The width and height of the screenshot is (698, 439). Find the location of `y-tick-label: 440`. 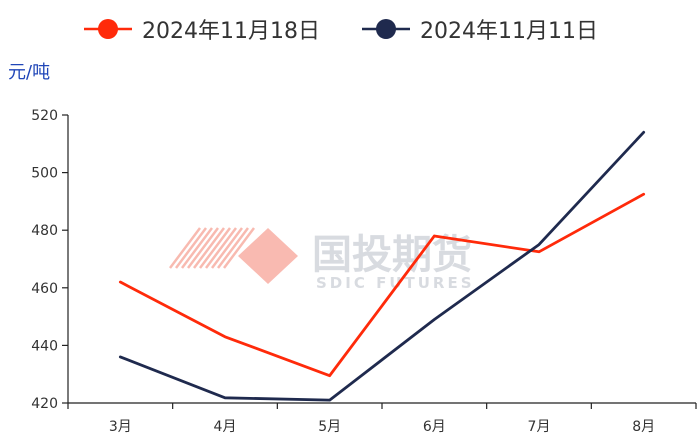

y-tick-label: 440 is located at coordinates (44, 346).